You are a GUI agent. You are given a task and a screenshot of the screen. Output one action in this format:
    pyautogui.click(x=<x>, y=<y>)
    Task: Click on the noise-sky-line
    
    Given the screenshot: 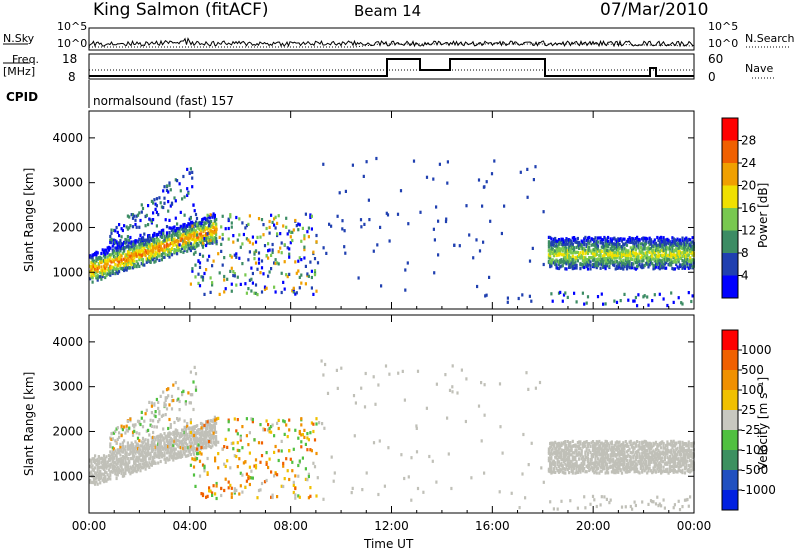 What is the action you would take?
    pyautogui.click(x=391, y=42)
    